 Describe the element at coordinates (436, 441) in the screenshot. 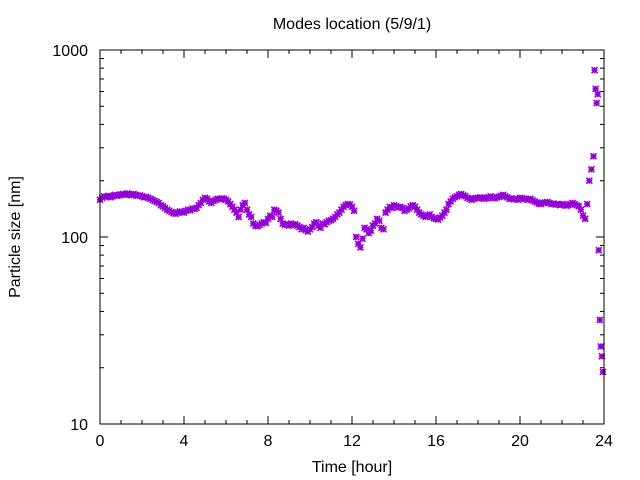

I see `x-tick-label: 16` at that location.